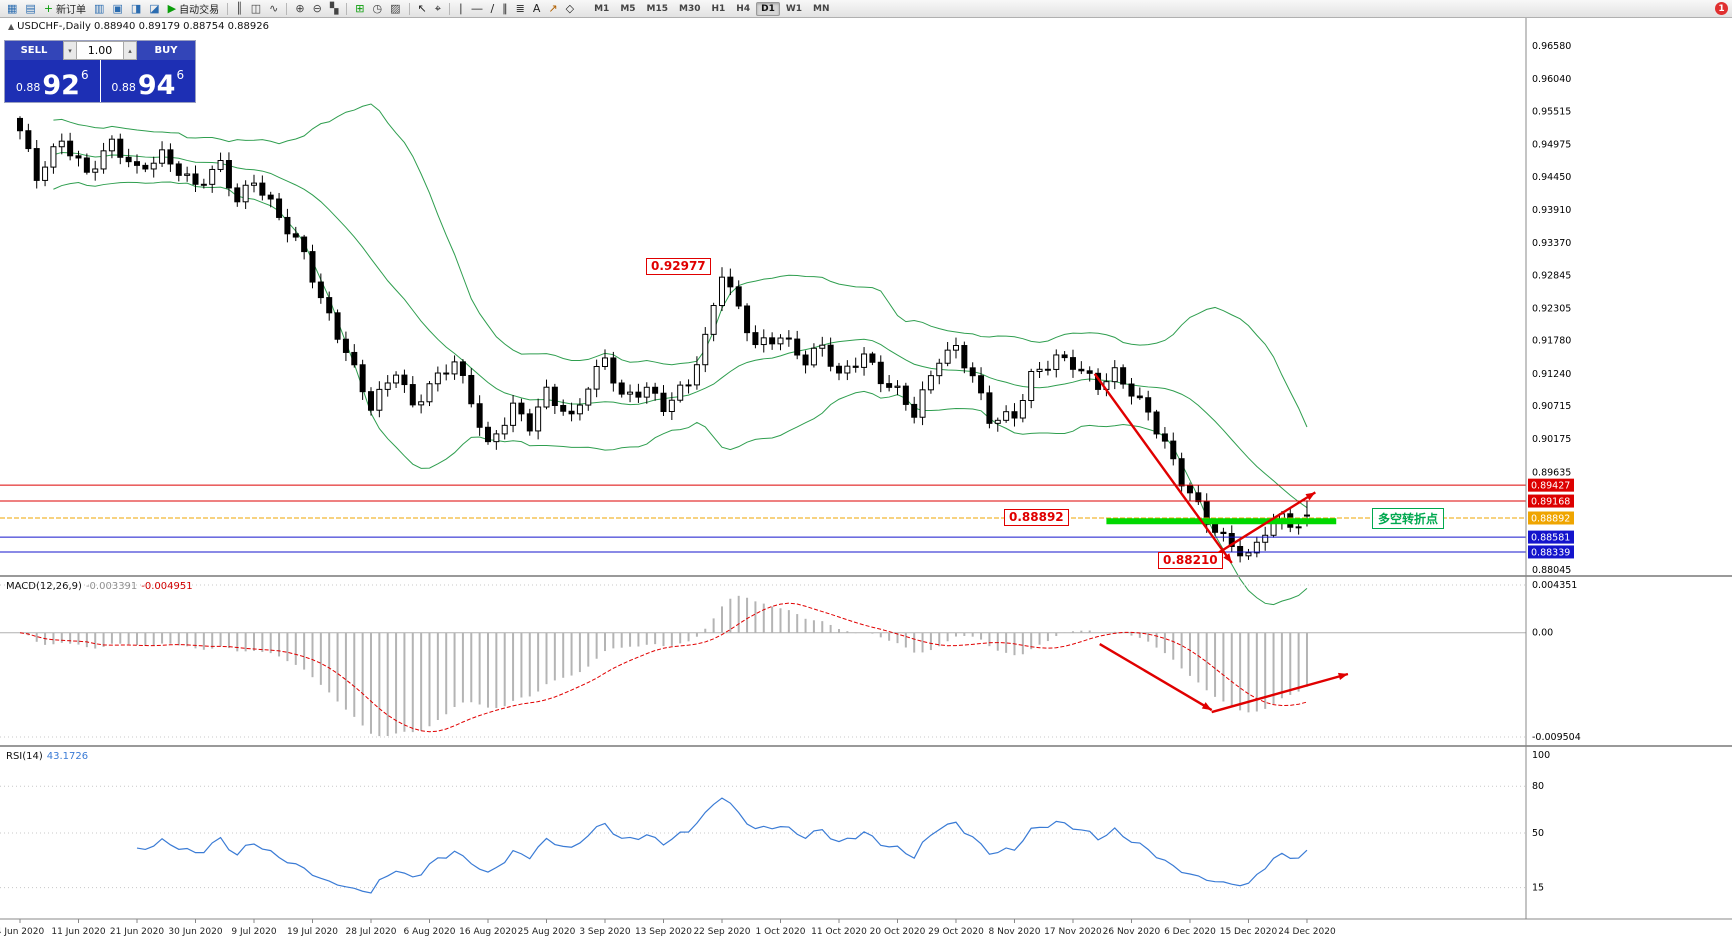 The height and width of the screenshot is (941, 1732). What do you see at coordinates (71, 10) in the screenshot?
I see `new-order-button-label: 新订单` at bounding box center [71, 10].